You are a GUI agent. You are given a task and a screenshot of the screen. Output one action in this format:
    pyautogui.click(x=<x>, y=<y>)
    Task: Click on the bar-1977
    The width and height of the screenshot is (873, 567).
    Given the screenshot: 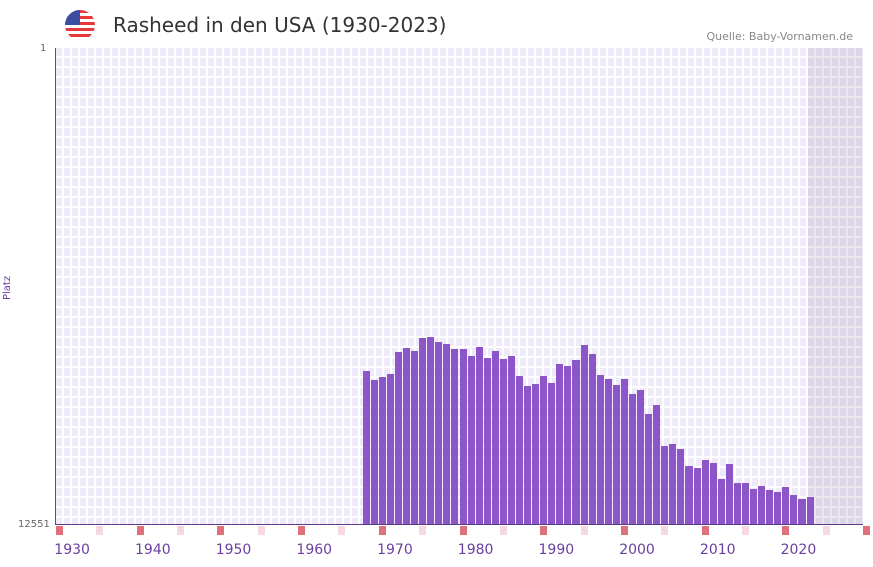 What is the action you would take?
    pyautogui.click(x=455, y=437)
    